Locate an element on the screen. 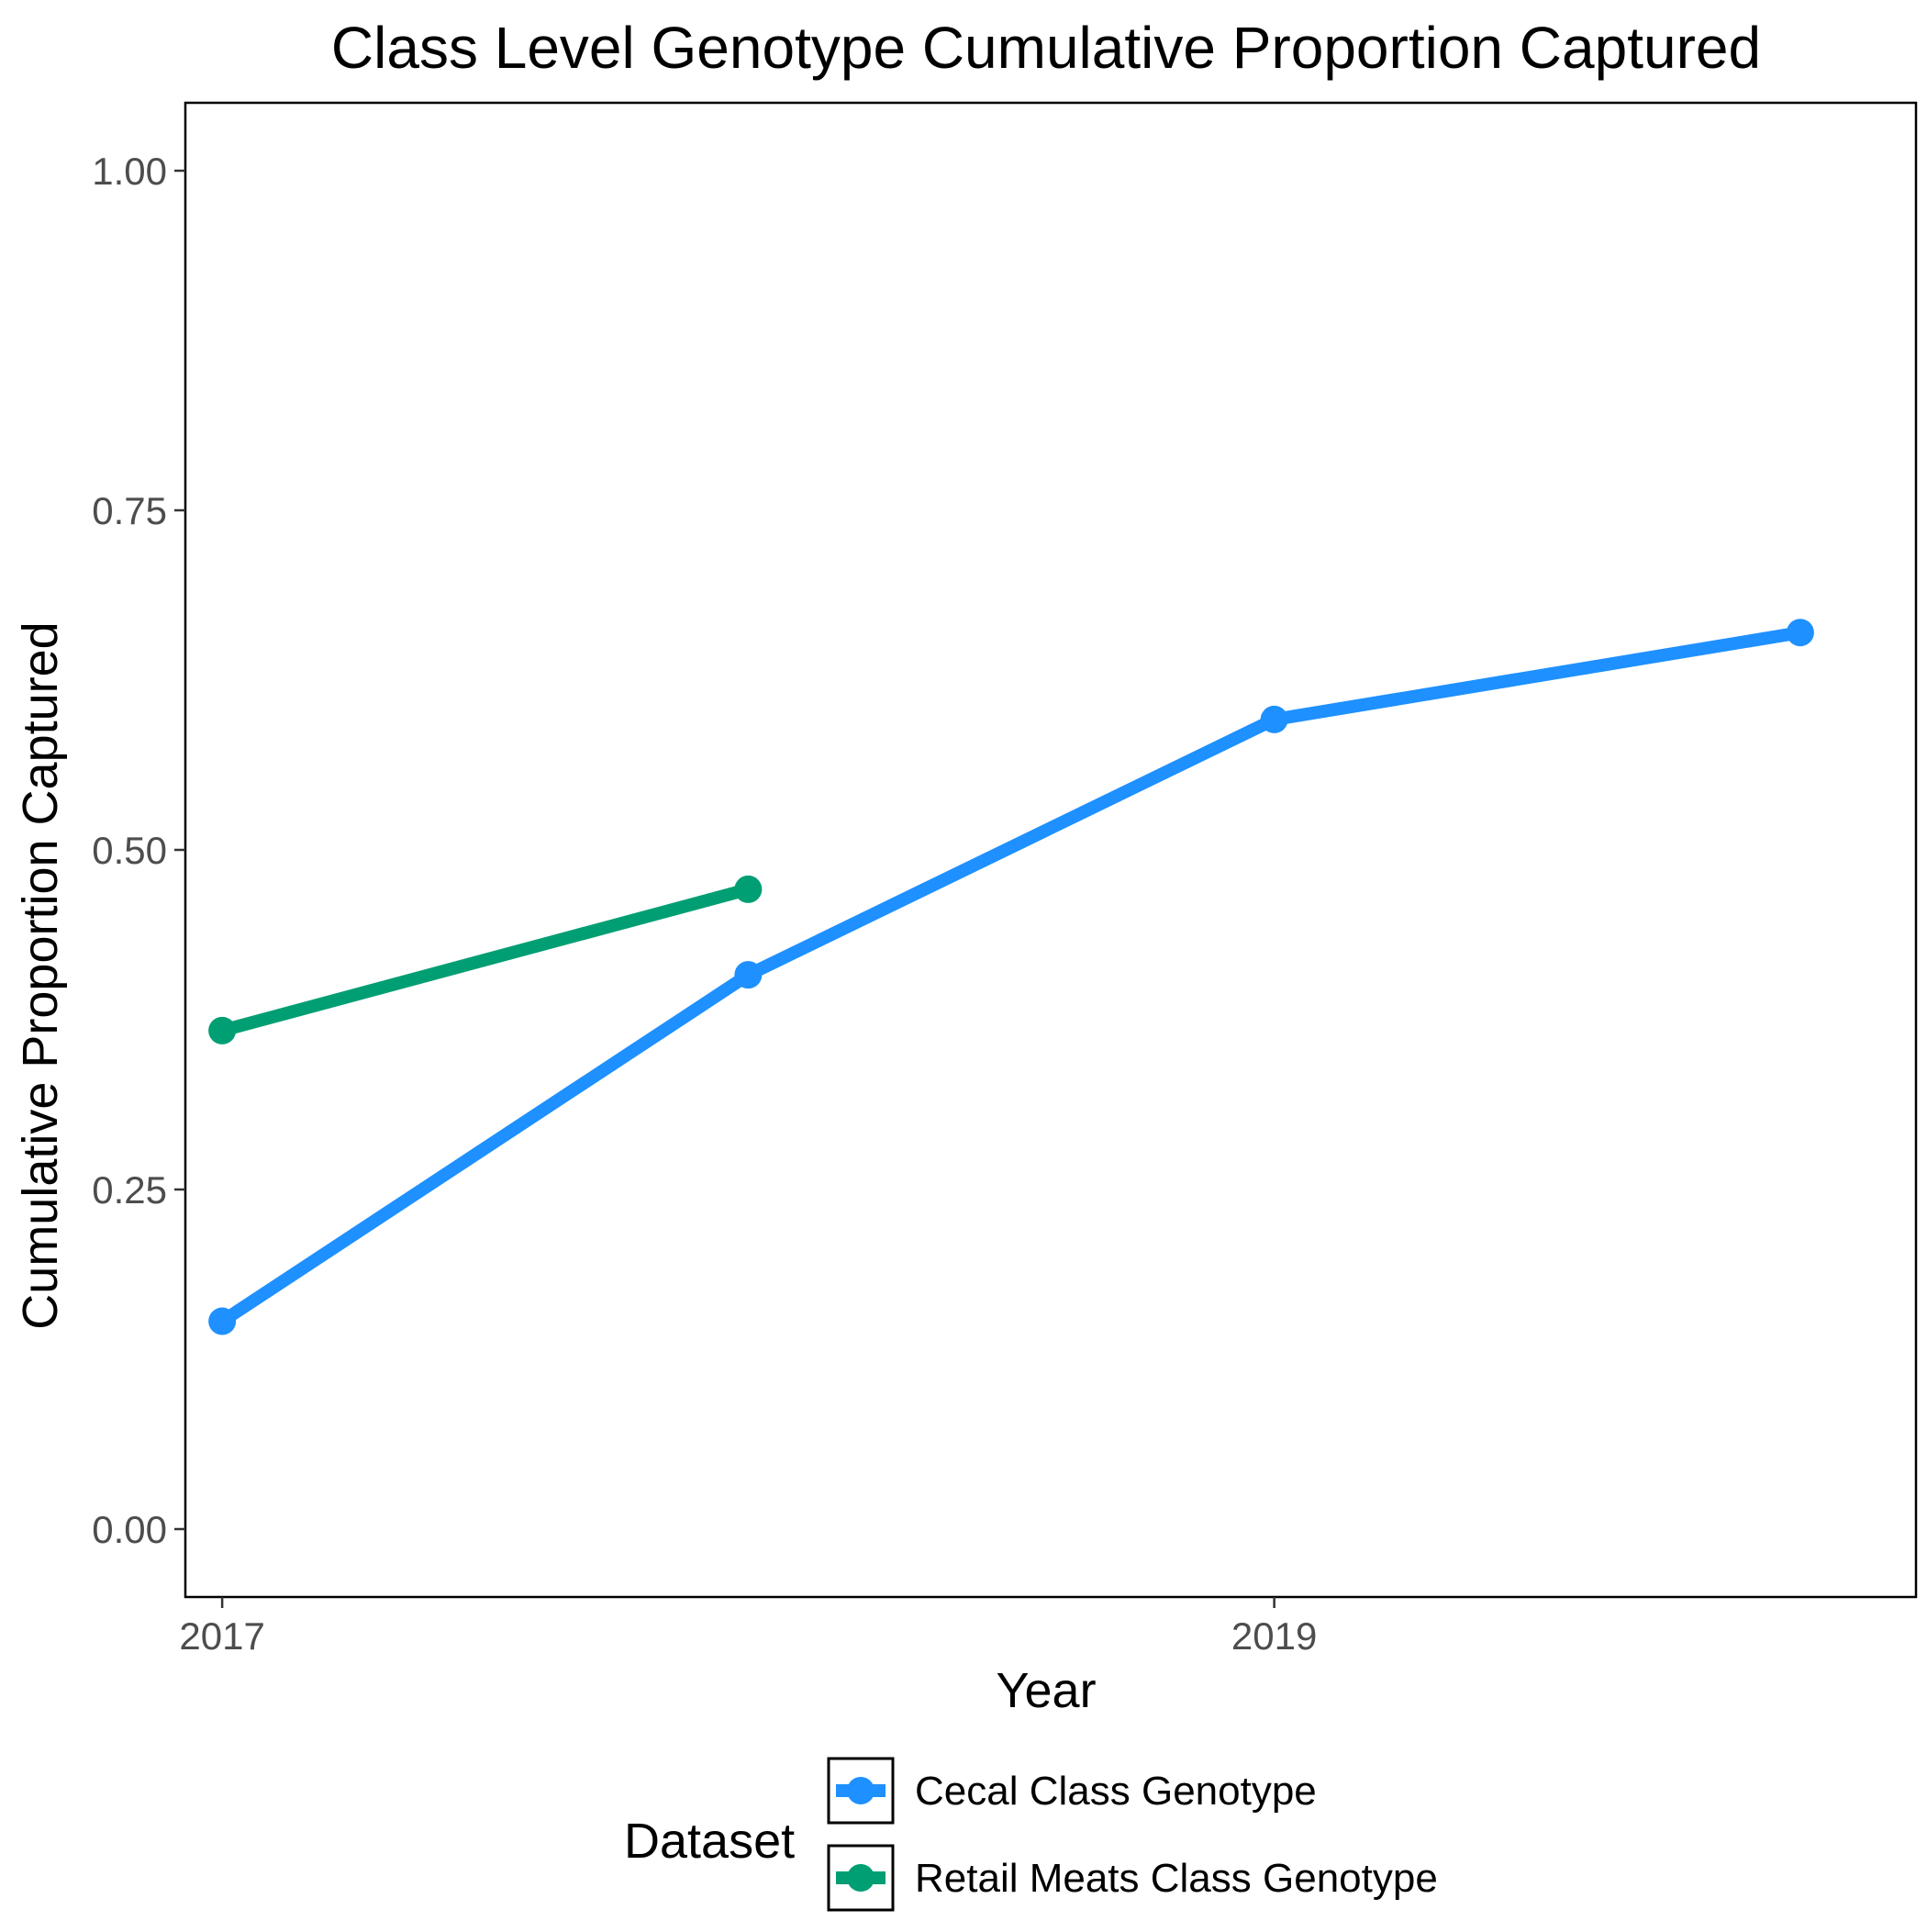 The image size is (1927, 1932). x-tick-label: 2019 is located at coordinates (1274, 1636).